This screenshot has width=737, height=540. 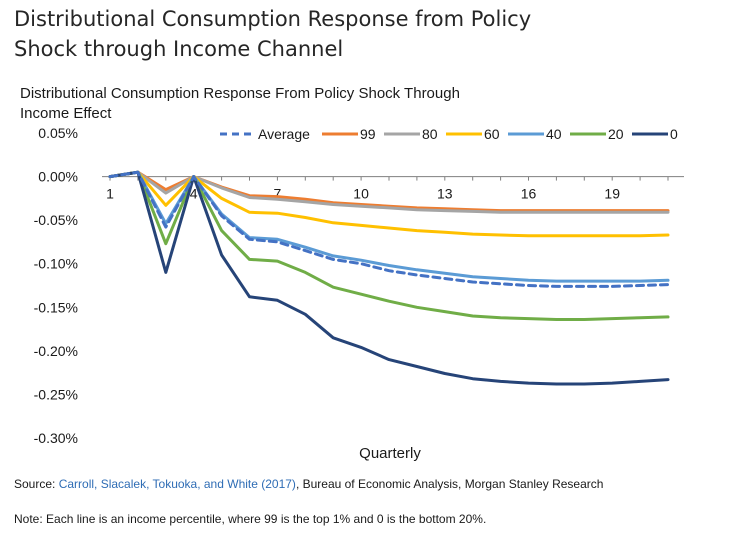 I want to click on legend-label-0: 0, so click(x=674, y=134).